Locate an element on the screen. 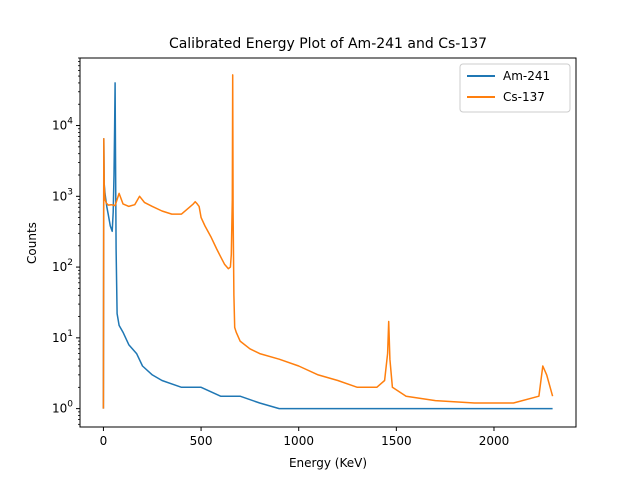  y-tick-label: 10² is located at coordinates (62, 266).